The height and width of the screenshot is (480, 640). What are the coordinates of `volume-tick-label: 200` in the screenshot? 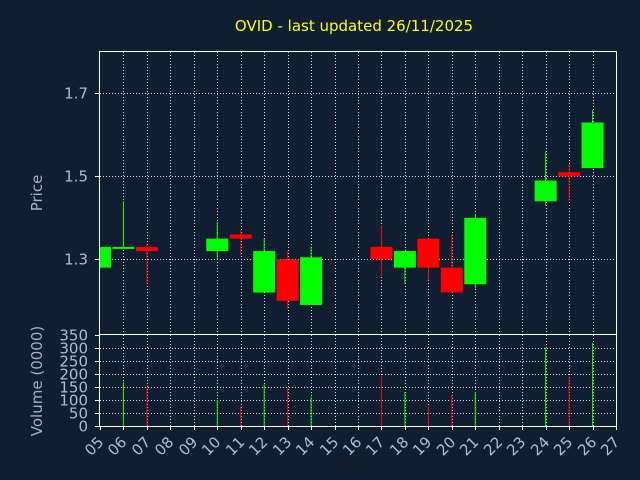 It's located at (73, 375).